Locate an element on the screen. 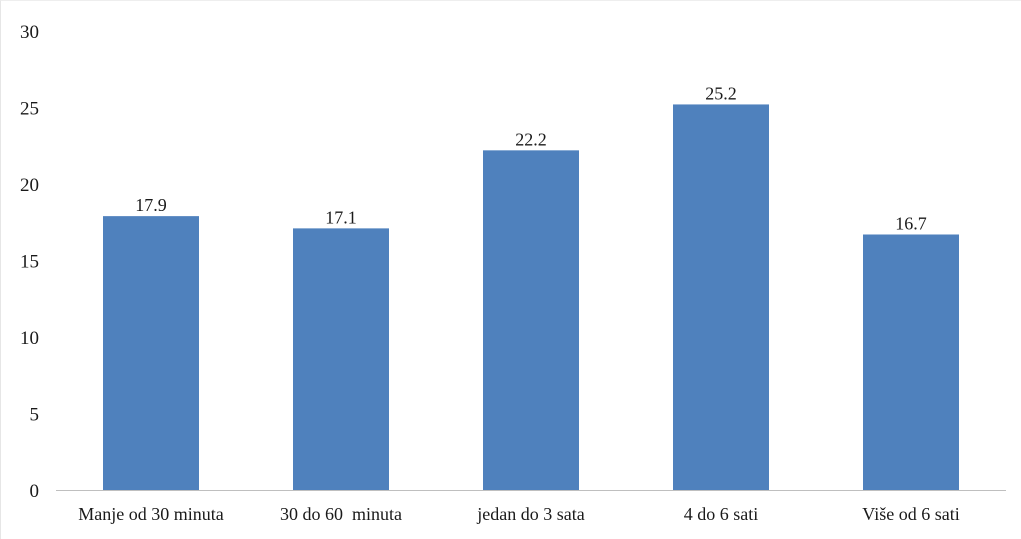  category-label-1: 30 do 60 minuta is located at coordinates (341, 514).